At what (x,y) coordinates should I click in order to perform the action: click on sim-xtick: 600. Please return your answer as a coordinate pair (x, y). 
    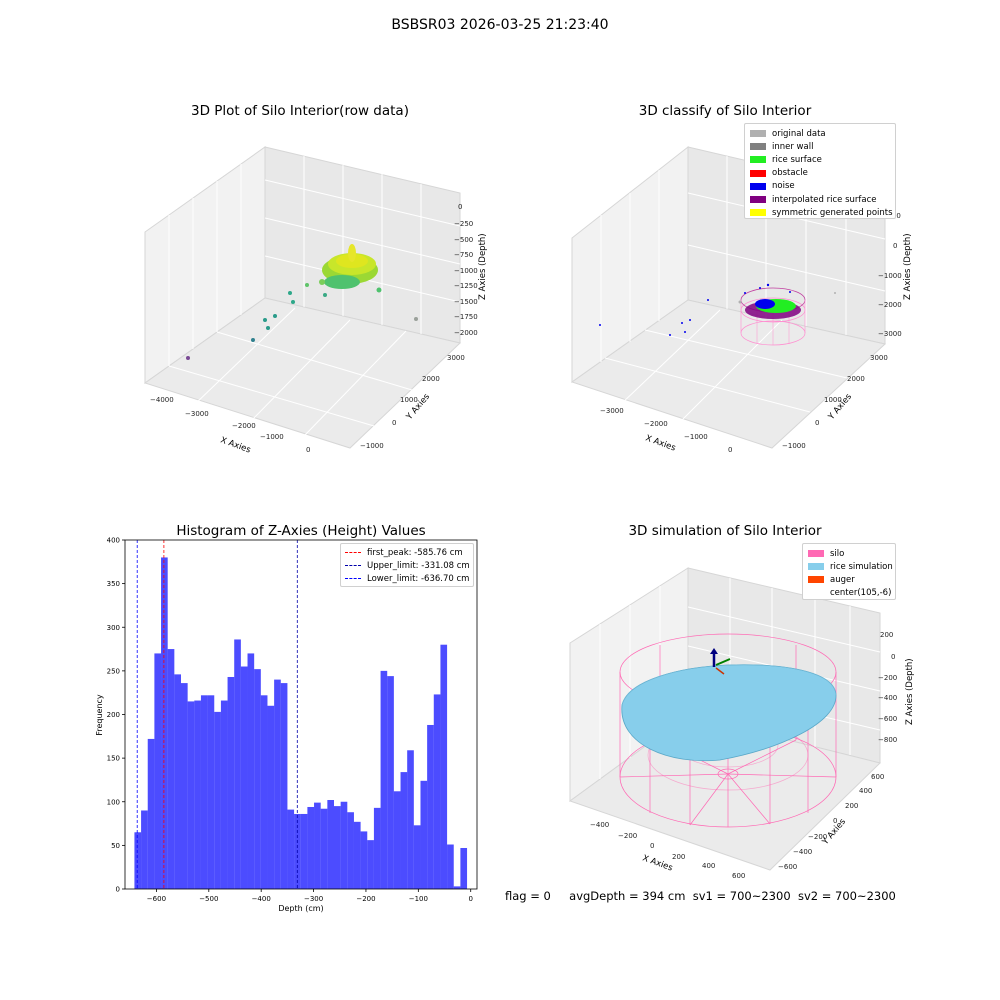
    Looking at the image, I should click on (738, 876).